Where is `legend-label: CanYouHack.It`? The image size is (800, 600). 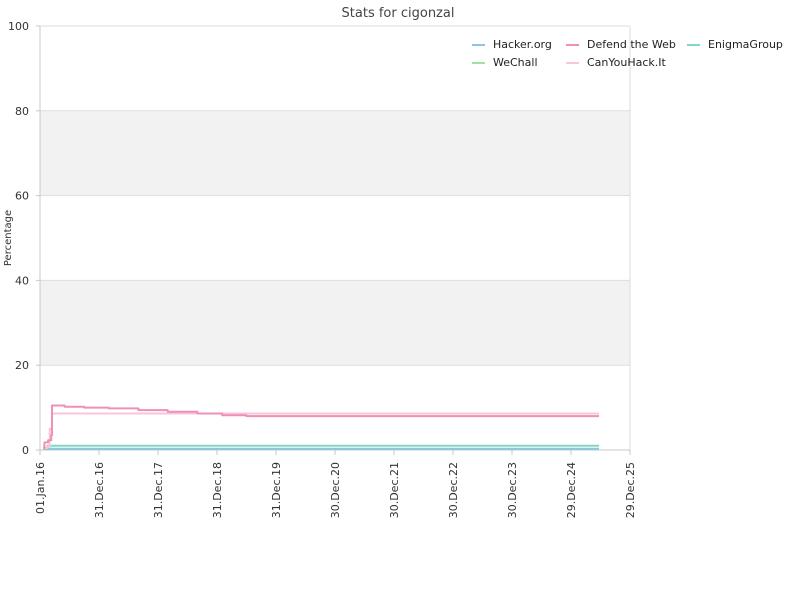
legend-label: CanYouHack.It is located at coordinates (627, 62).